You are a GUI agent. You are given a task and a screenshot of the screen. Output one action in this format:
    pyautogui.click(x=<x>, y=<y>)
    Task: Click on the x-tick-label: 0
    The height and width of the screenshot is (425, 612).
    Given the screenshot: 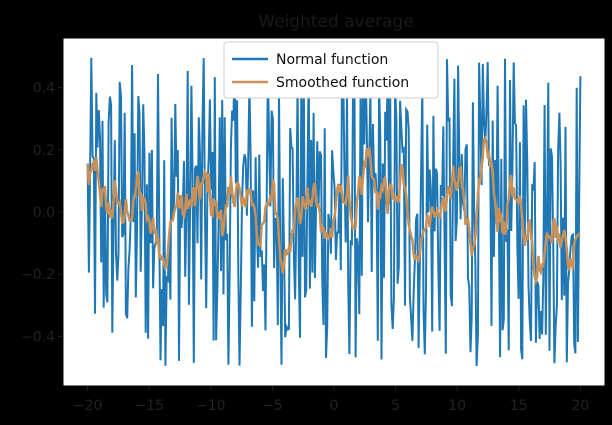 What is the action you would take?
    pyautogui.click(x=334, y=406)
    